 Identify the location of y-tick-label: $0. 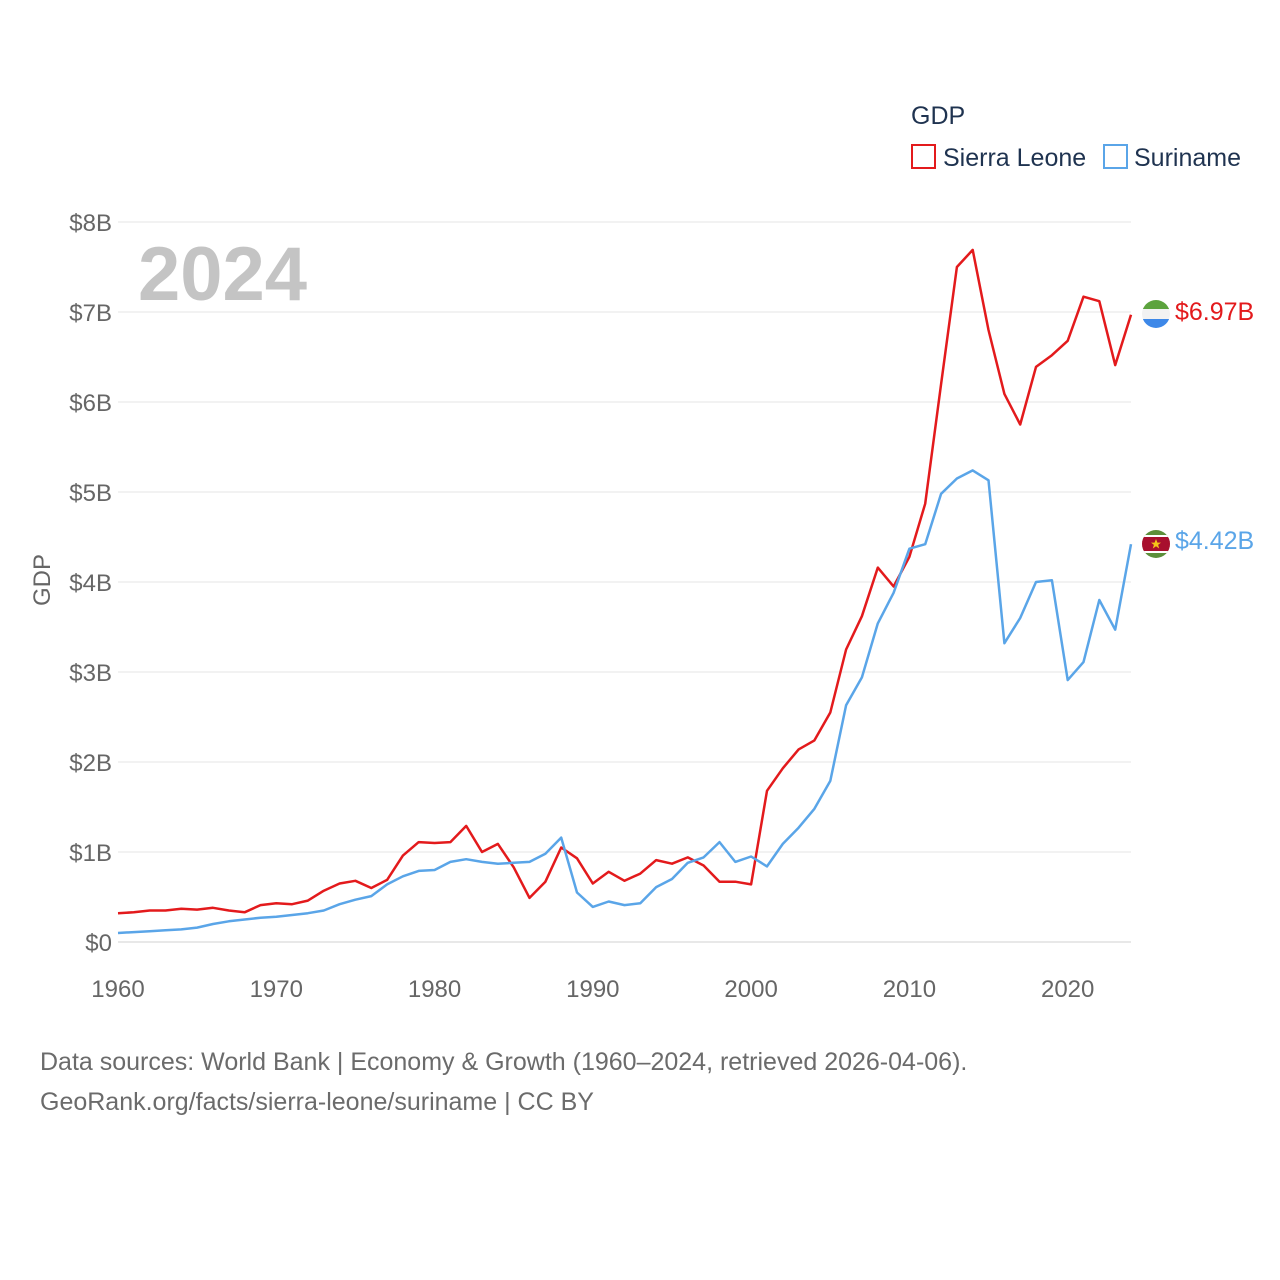
(98, 943).